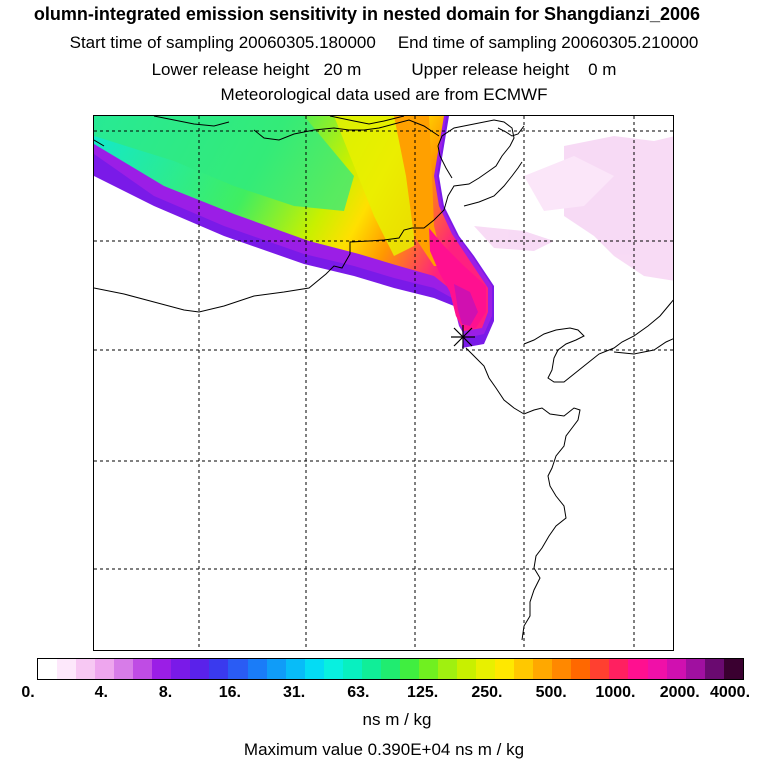 The image size is (768, 768). What do you see at coordinates (569, 183) in the screenshot?
I see `low-sensitivity-region` at bounding box center [569, 183].